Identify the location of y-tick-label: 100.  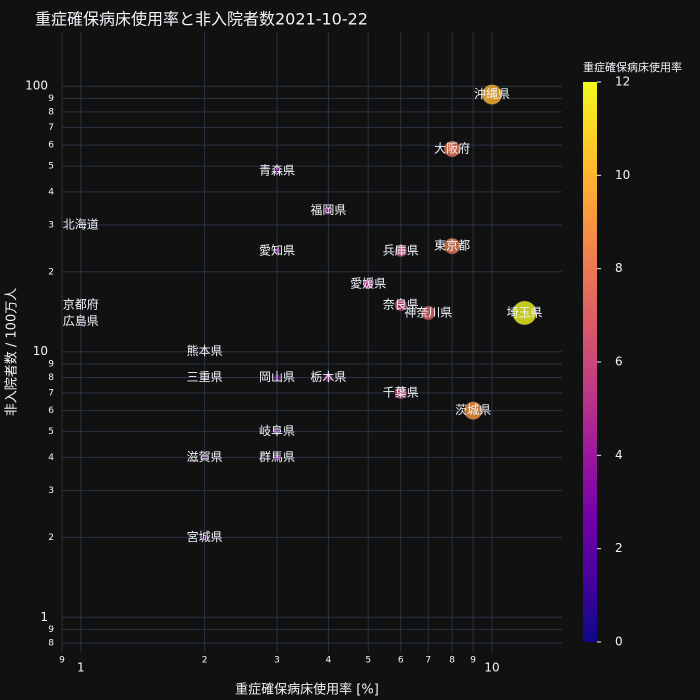
(36, 86).